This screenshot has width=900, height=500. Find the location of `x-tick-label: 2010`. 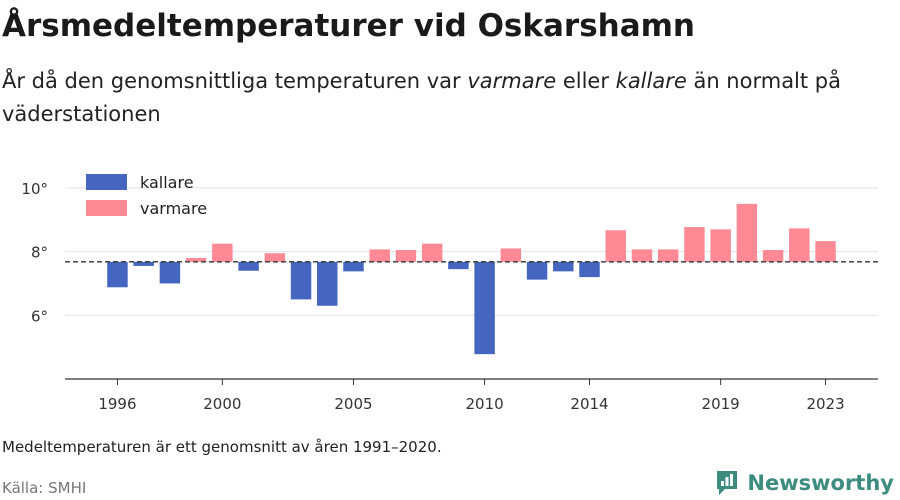

x-tick-label: 2010 is located at coordinates (485, 404).